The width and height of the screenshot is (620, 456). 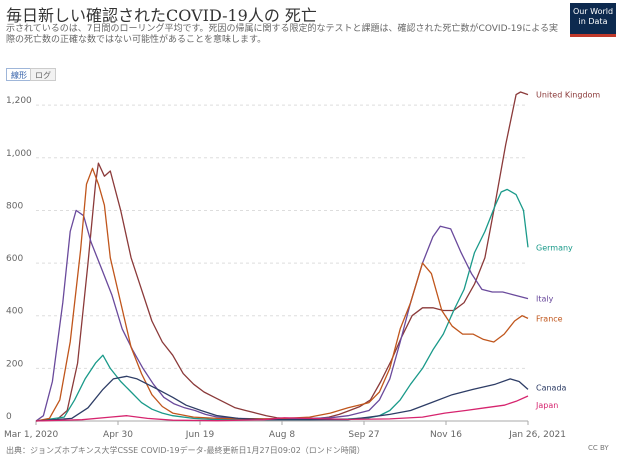 I want to click on y-tick-label-1: 200, so click(x=14, y=364).